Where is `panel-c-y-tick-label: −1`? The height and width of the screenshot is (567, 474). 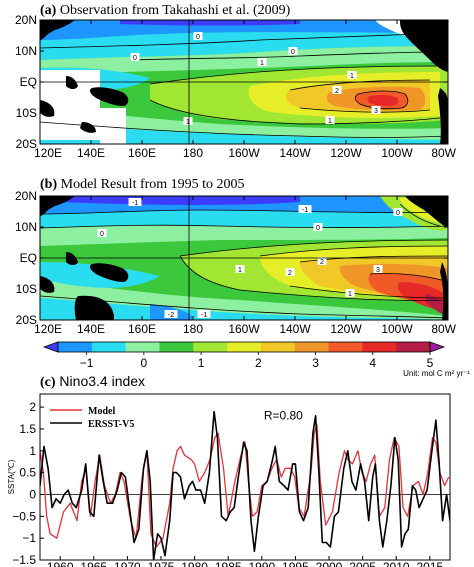
panel-c-y-tick-label: −1 is located at coordinates (29, 538).